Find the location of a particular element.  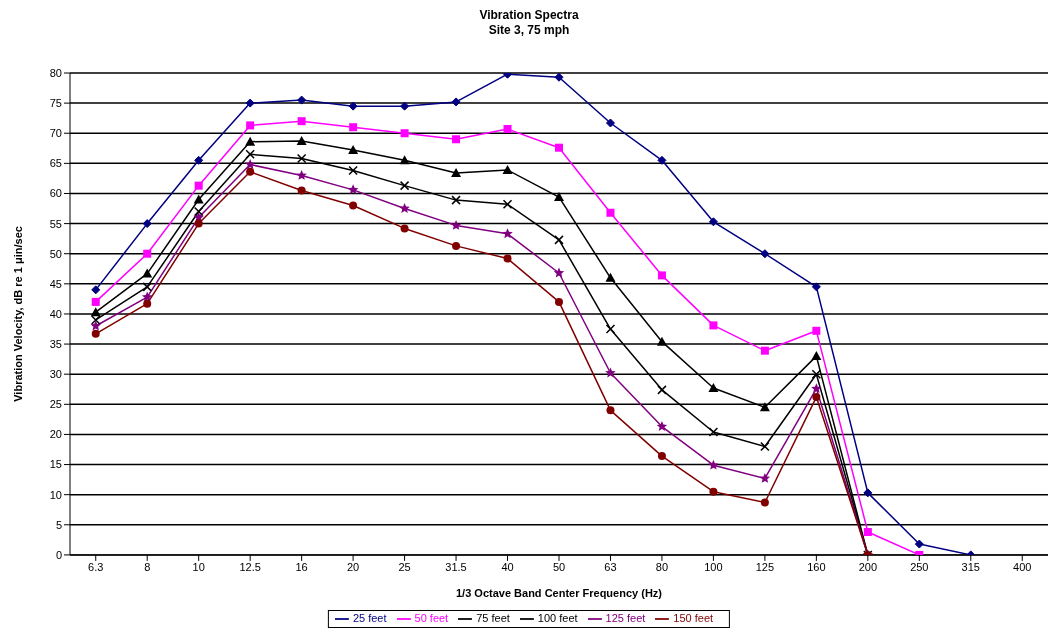

y-tick-label: 5 is located at coordinates (58, 524).